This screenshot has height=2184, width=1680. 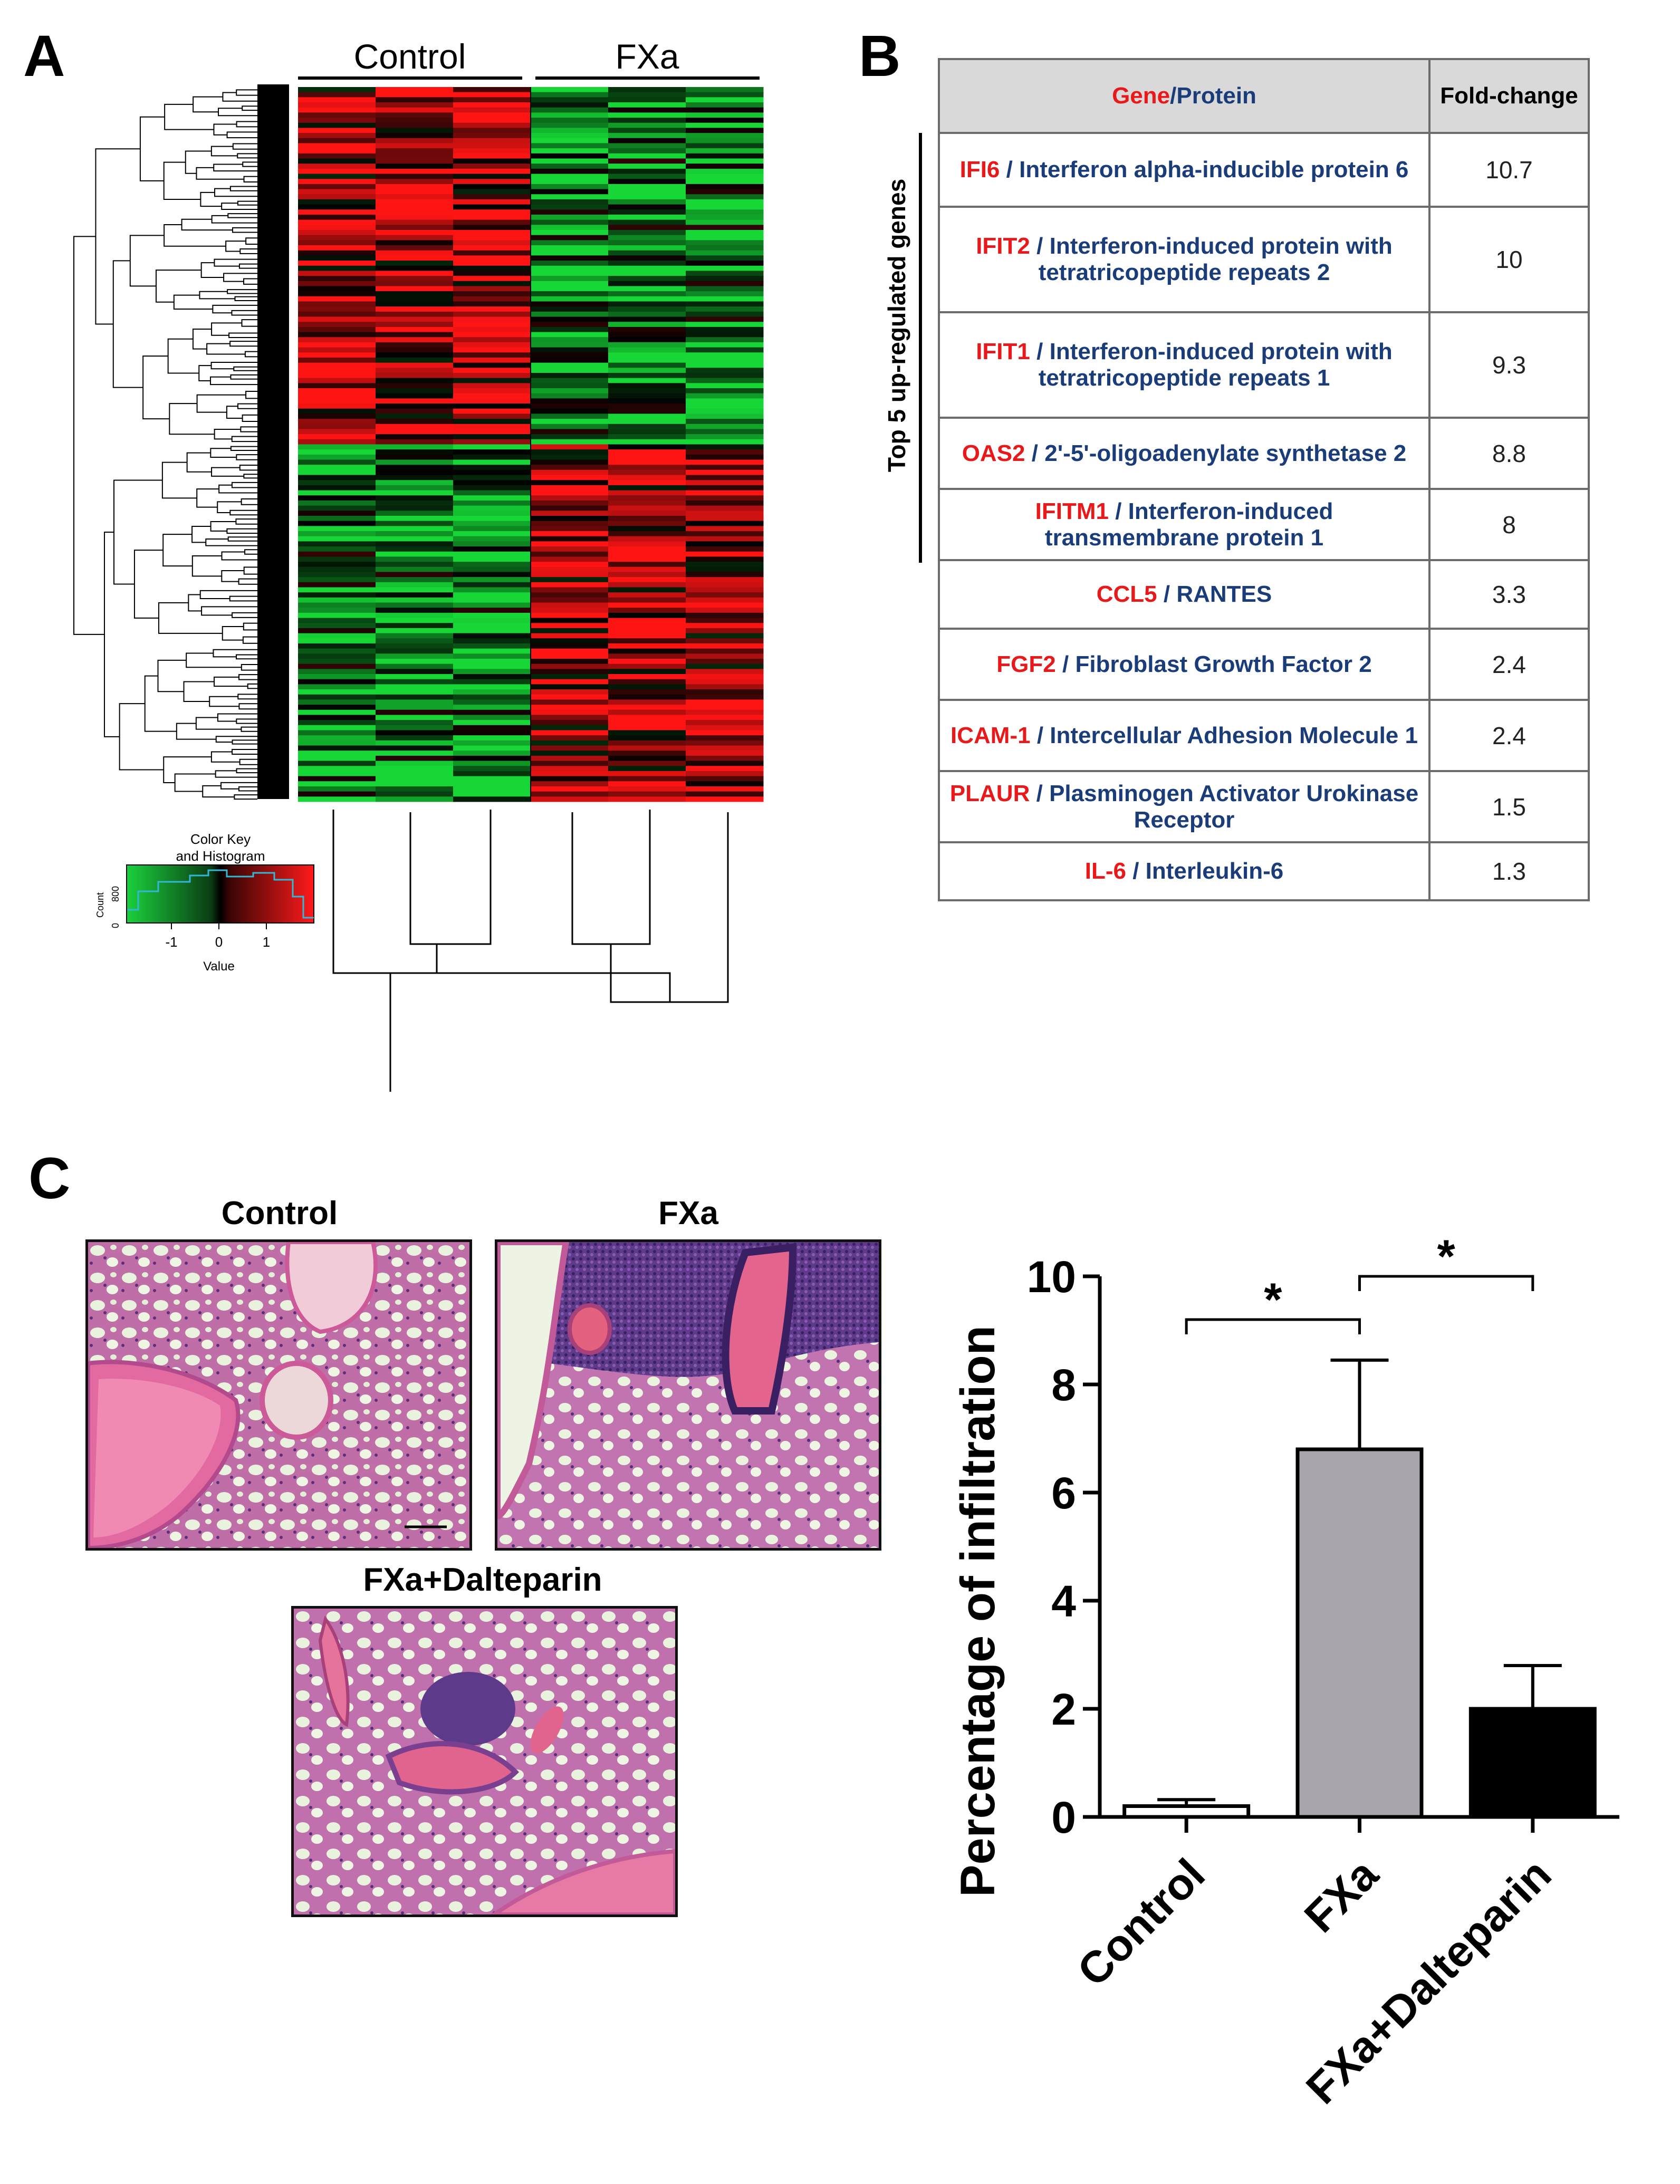 What do you see at coordinates (1224, 594) in the screenshot?
I see `protein-name: RANTES` at bounding box center [1224, 594].